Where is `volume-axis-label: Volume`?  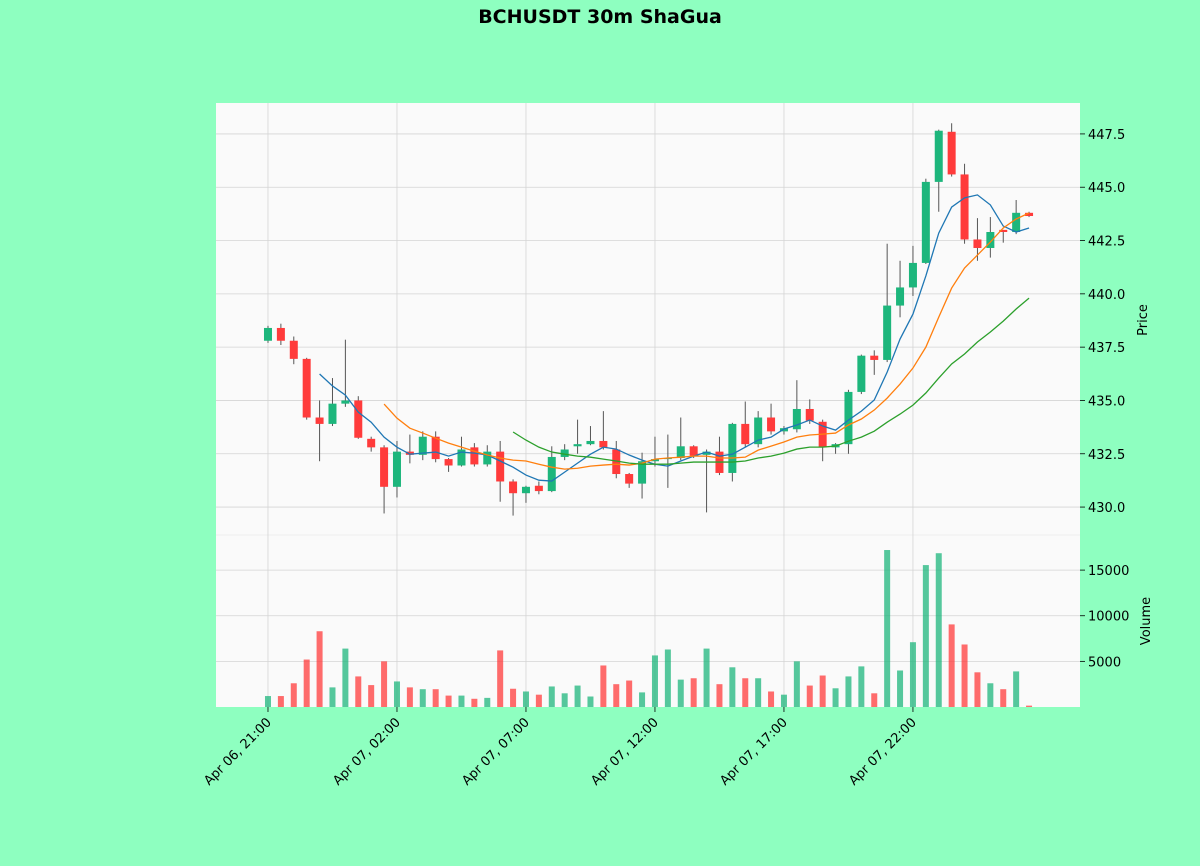
volume-axis-label: Volume is located at coordinates (1146, 621).